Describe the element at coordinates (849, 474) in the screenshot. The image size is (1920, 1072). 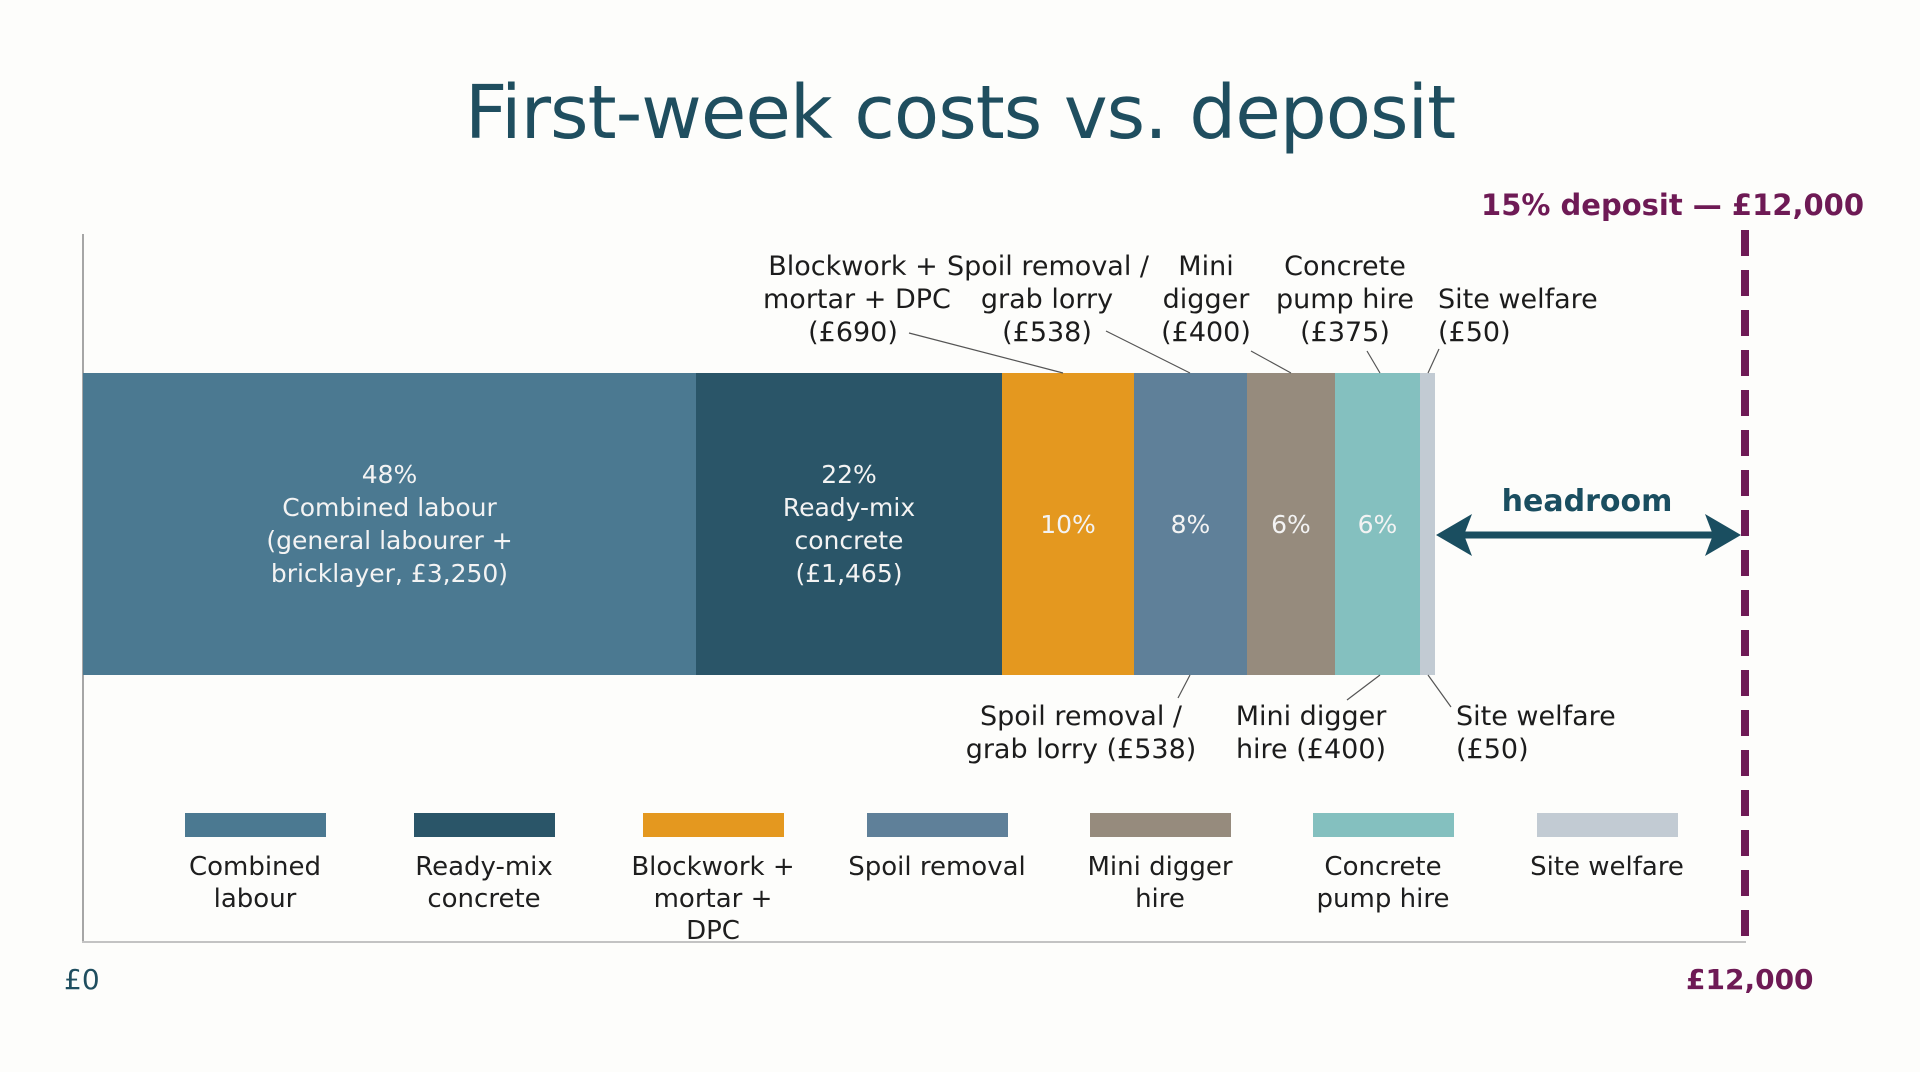
I see `segment-pct: 22%` at that location.